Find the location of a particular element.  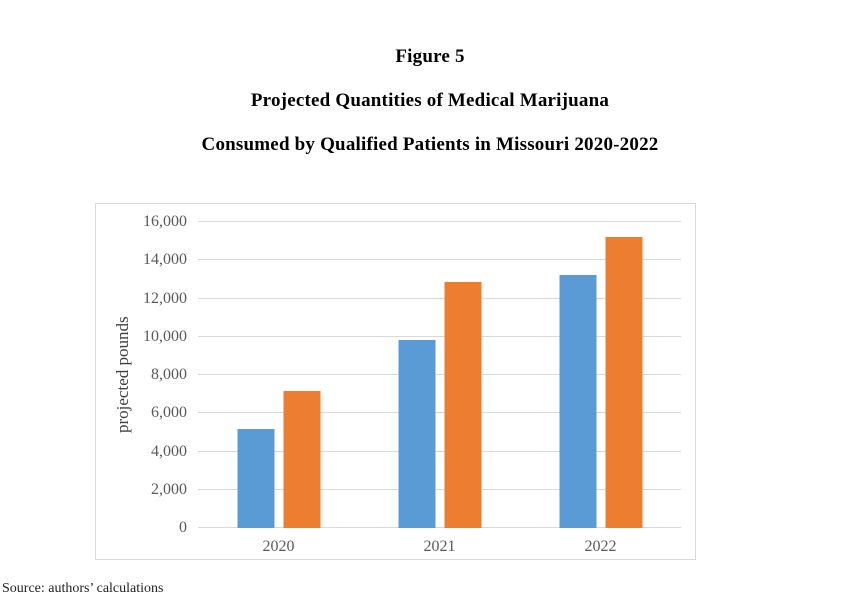

category-2021 is located at coordinates (439, 375).